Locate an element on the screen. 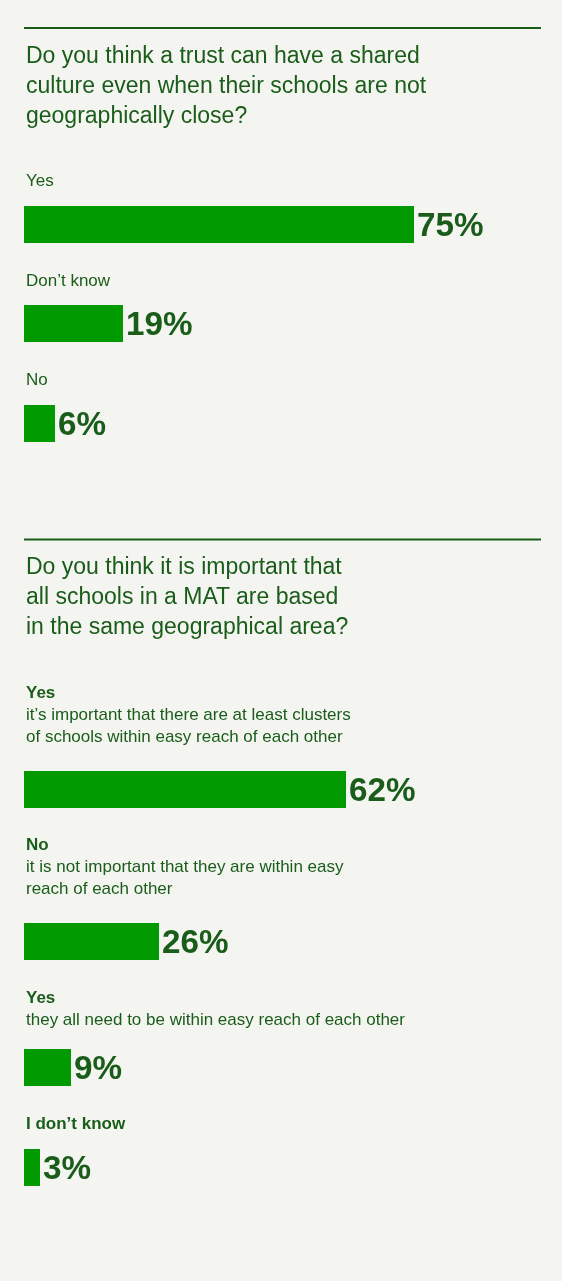  y-tick-label: Yes is located at coordinates (40, 180).